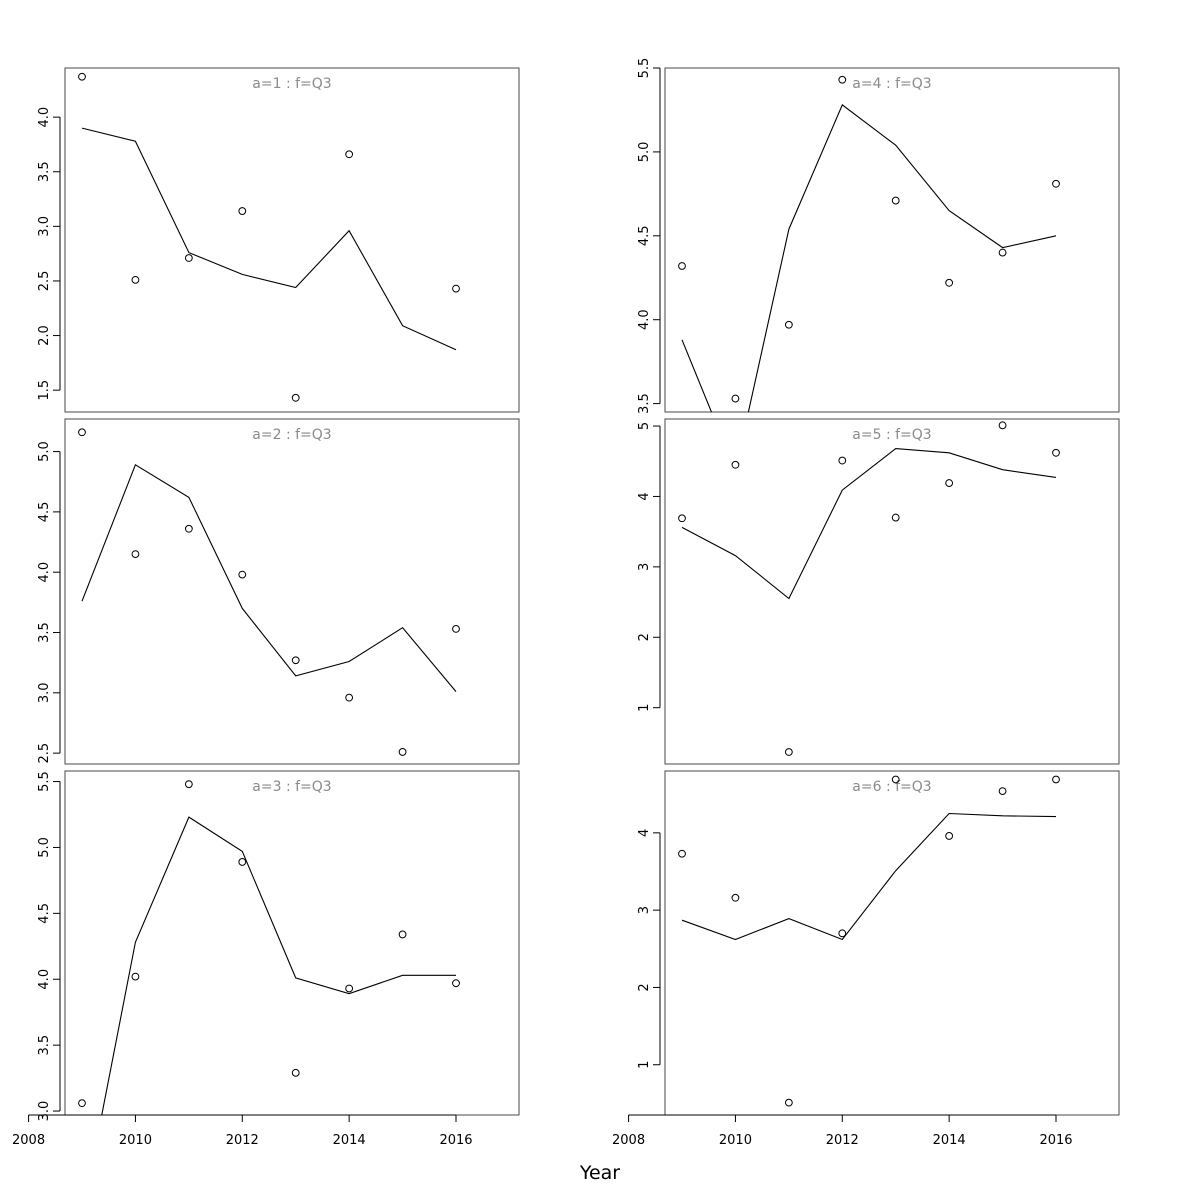  I want to click on panel-title: a=2 : f=Q3, so click(291, 435).